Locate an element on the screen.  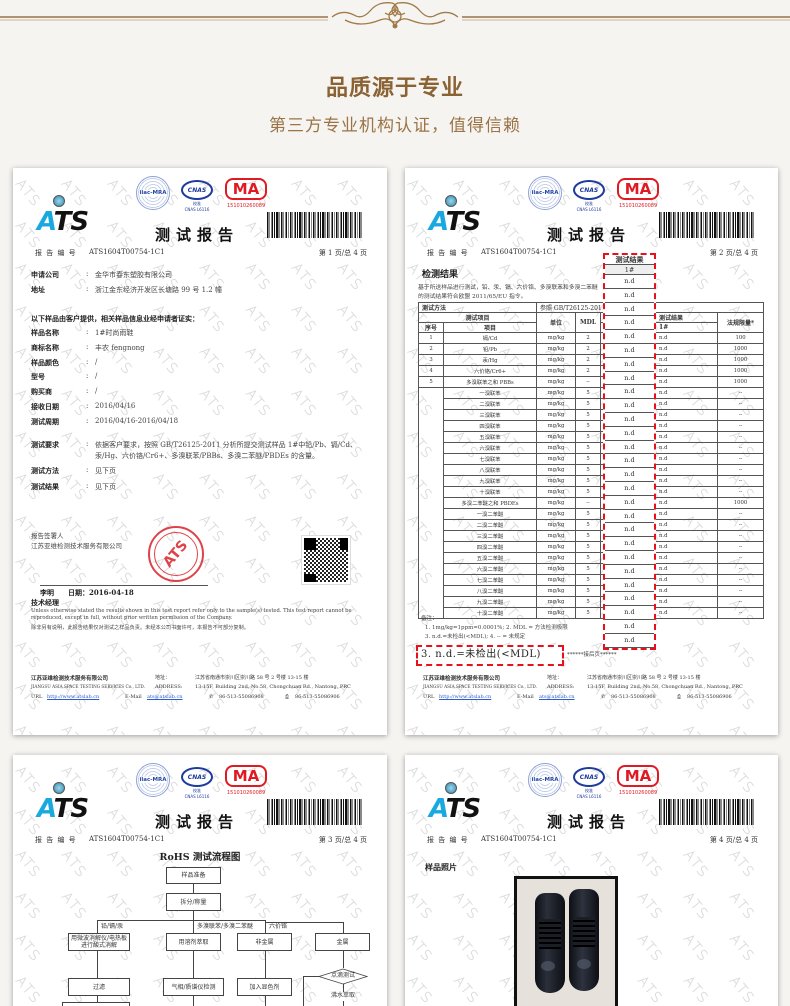
page-indicator: 第 2 页/总 4 页 is located at coordinates (733, 253).